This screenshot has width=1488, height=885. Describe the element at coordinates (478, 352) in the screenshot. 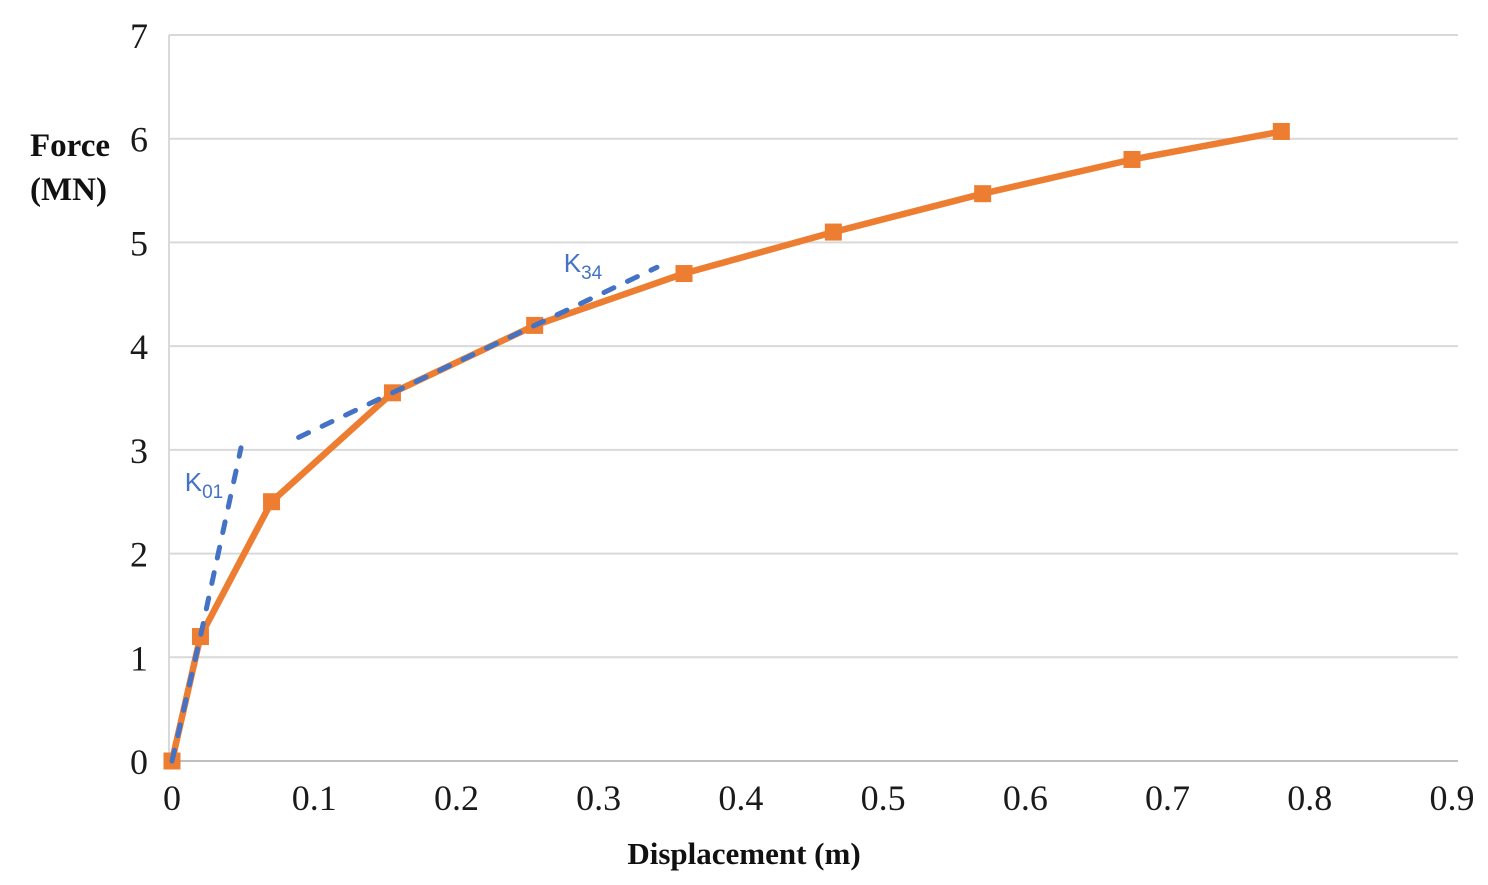

I see `K34-secant-stiffness-line` at that location.